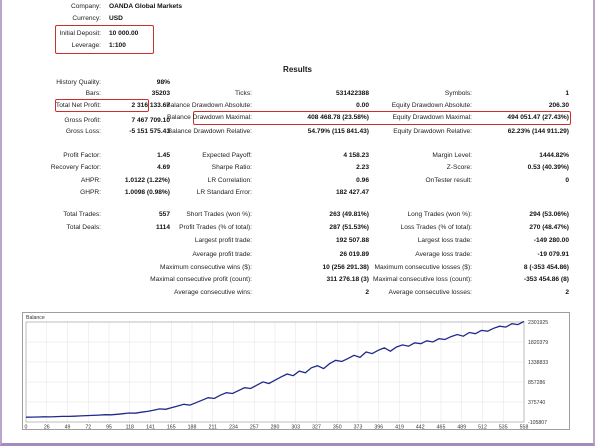 This screenshot has width=595, height=446. What do you see at coordinates (537, 423) in the screenshot?
I see `y-tick-label: -105807` at bounding box center [537, 423].